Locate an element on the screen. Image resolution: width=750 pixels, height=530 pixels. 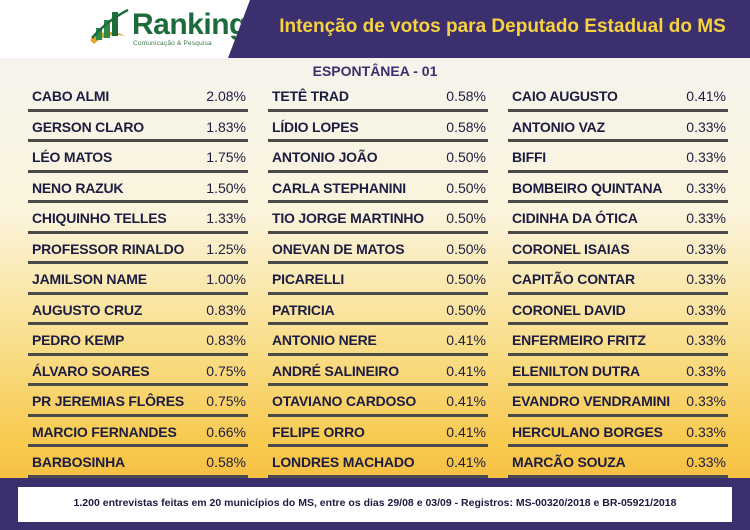
candidate-name: ANTONIO VAZ is located at coordinates (558, 126).